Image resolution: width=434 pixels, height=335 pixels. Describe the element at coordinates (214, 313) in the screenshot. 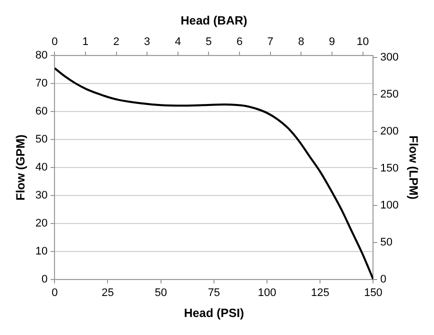

I see `x-axis-title: Head (PSI)` at that location.